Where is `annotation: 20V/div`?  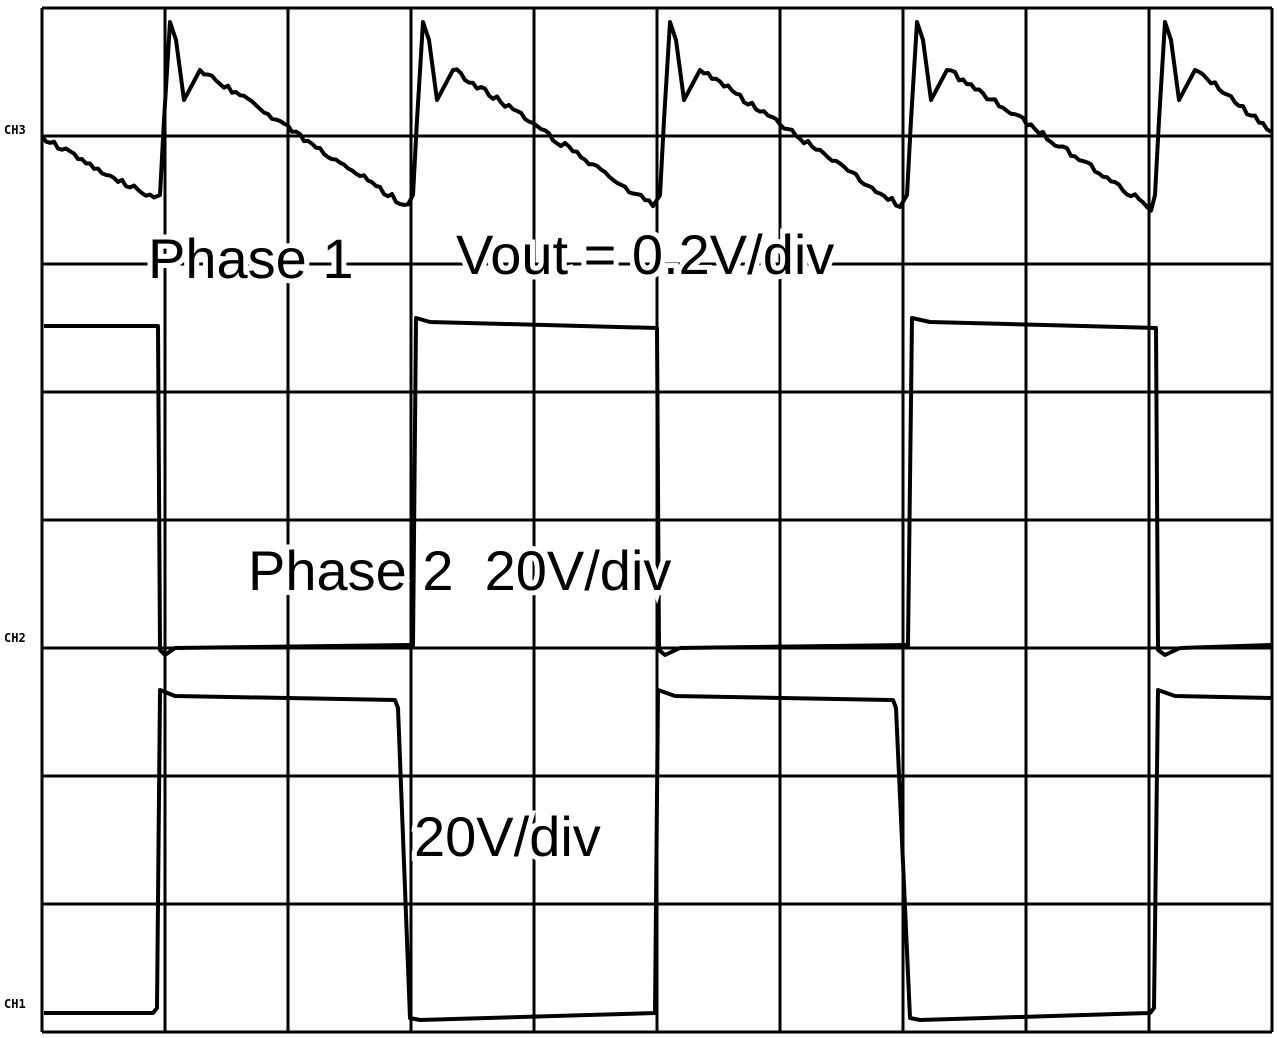
annotation: 20V/div is located at coordinates (507, 836).